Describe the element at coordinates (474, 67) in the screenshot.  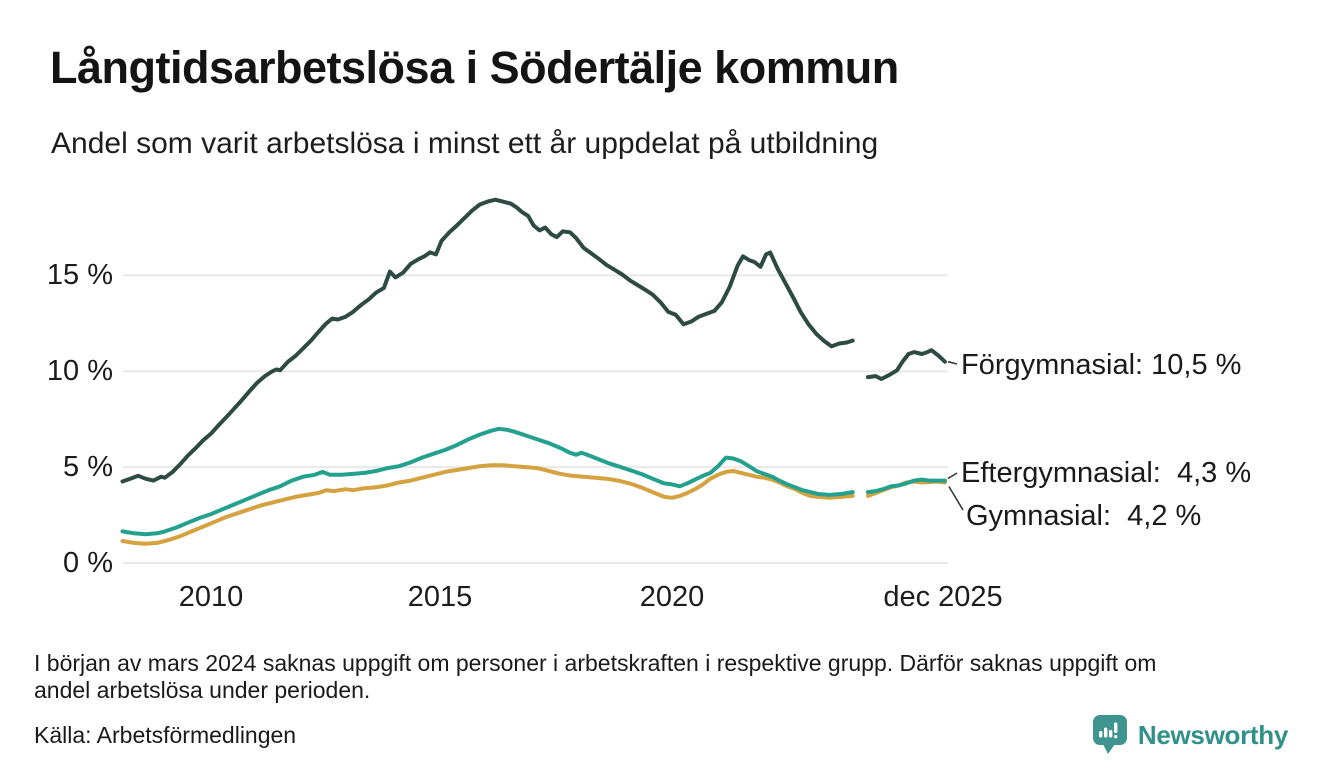
I see `page-title: Långtidsarbetslösa i Södertälje kommun` at that location.